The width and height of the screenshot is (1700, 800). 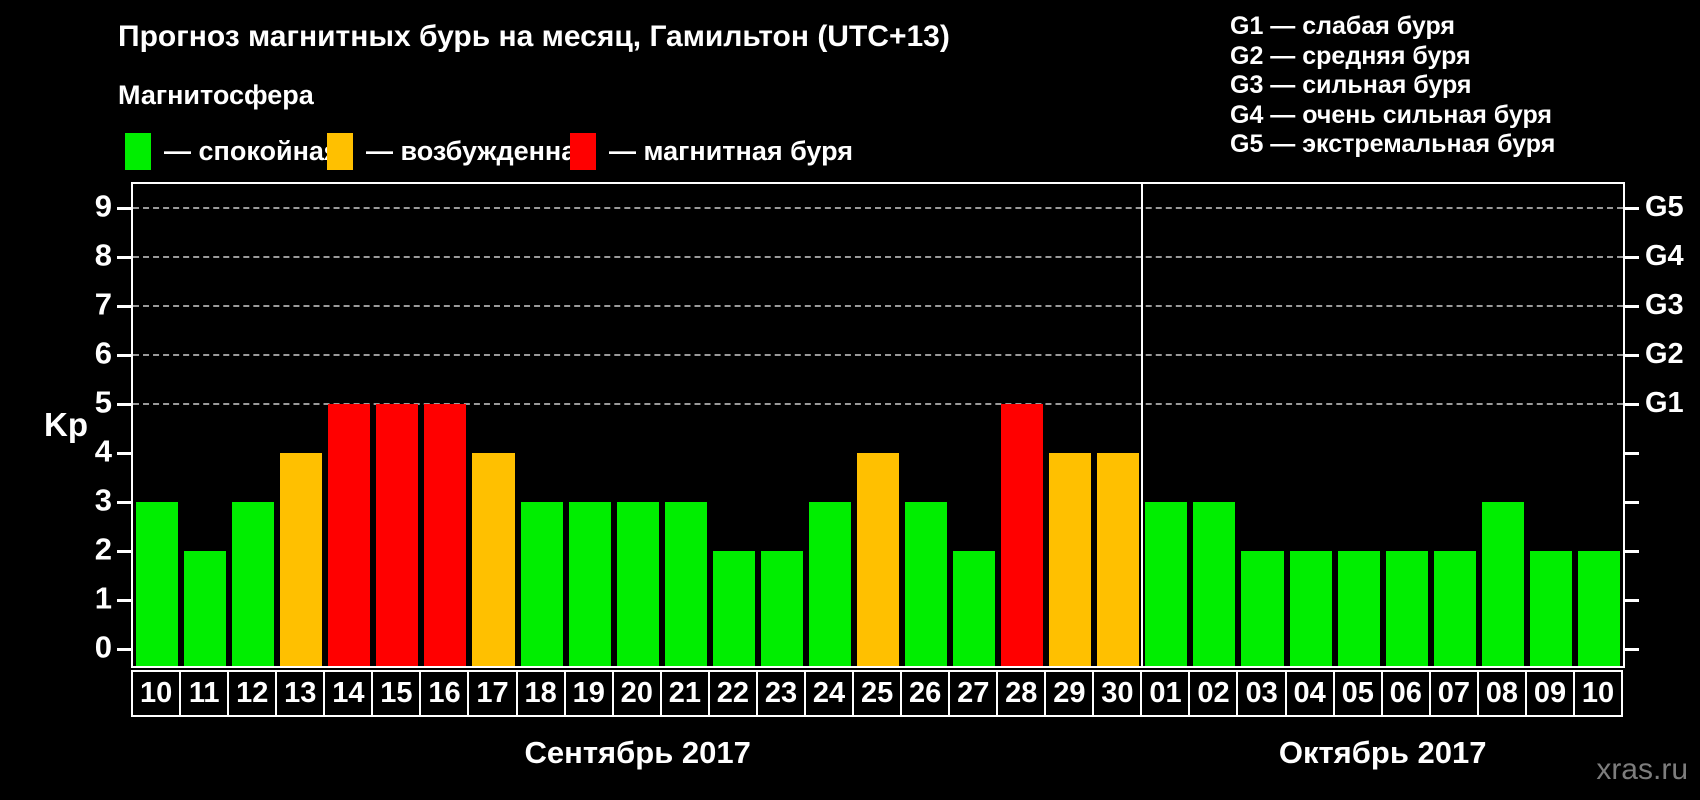 I want to click on day-label-22: 22, so click(x=733, y=693).